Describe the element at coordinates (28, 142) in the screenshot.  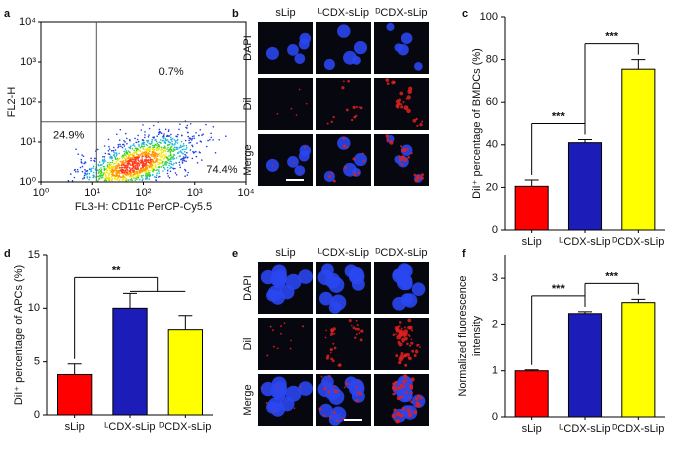
I see `y-tick-label: 10¹` at that location.